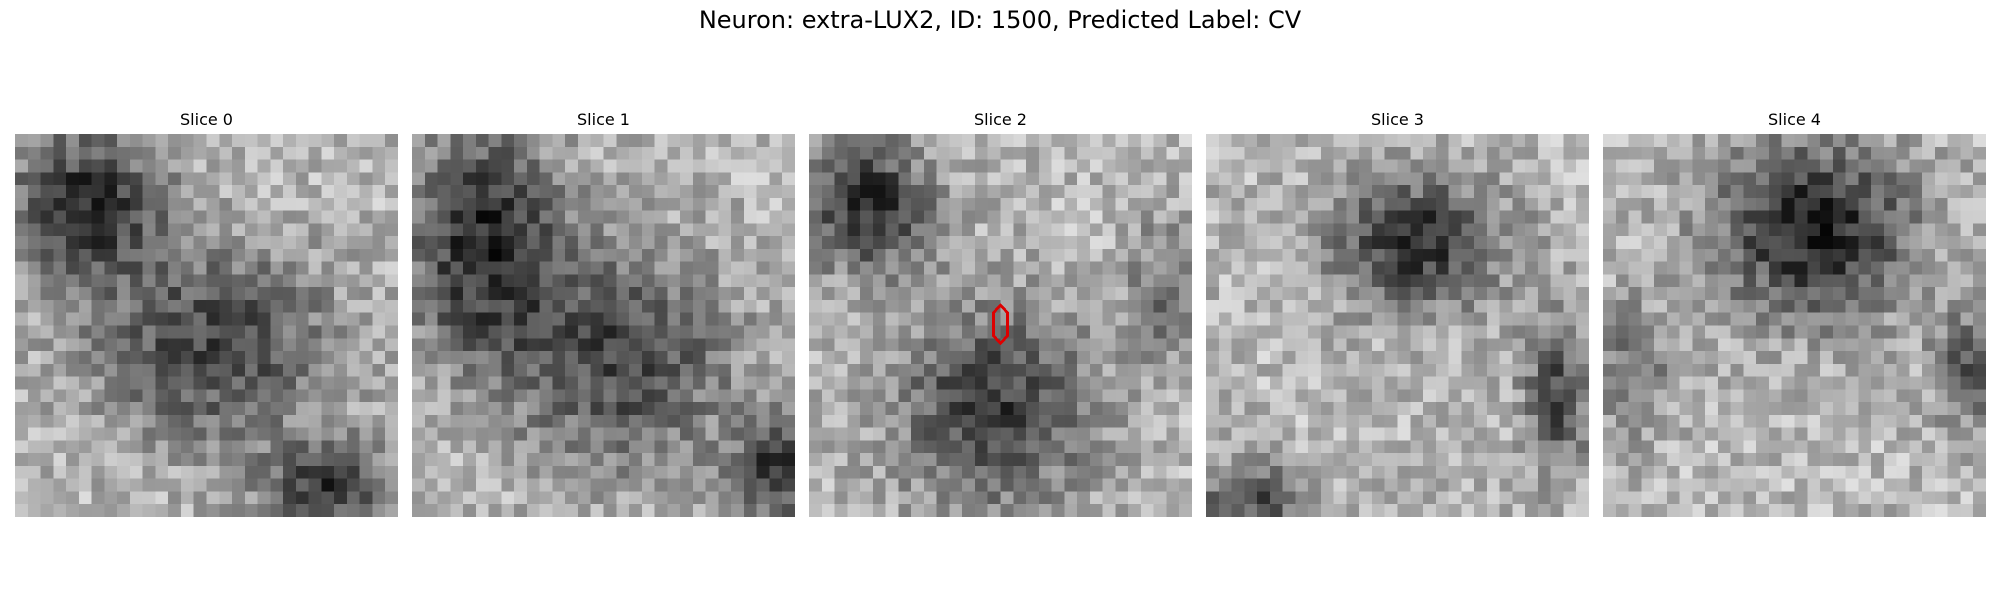 This screenshot has width=2000, height=600. Describe the element at coordinates (603, 119) in the screenshot. I see `slice-title-1: Slice 1` at that location.